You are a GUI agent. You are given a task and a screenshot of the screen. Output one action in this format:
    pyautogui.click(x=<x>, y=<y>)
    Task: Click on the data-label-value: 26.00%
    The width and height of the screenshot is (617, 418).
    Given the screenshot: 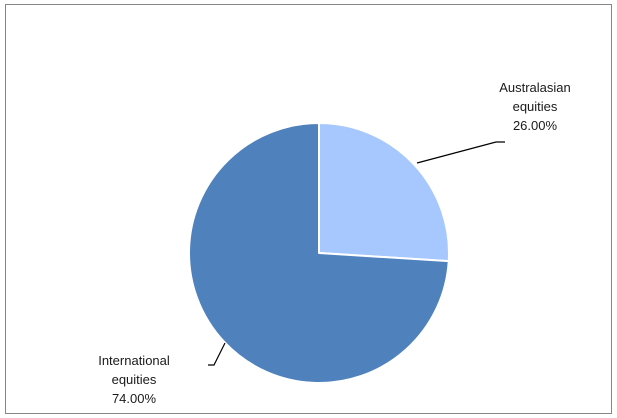 What is the action you would take?
    pyautogui.click(x=535, y=125)
    